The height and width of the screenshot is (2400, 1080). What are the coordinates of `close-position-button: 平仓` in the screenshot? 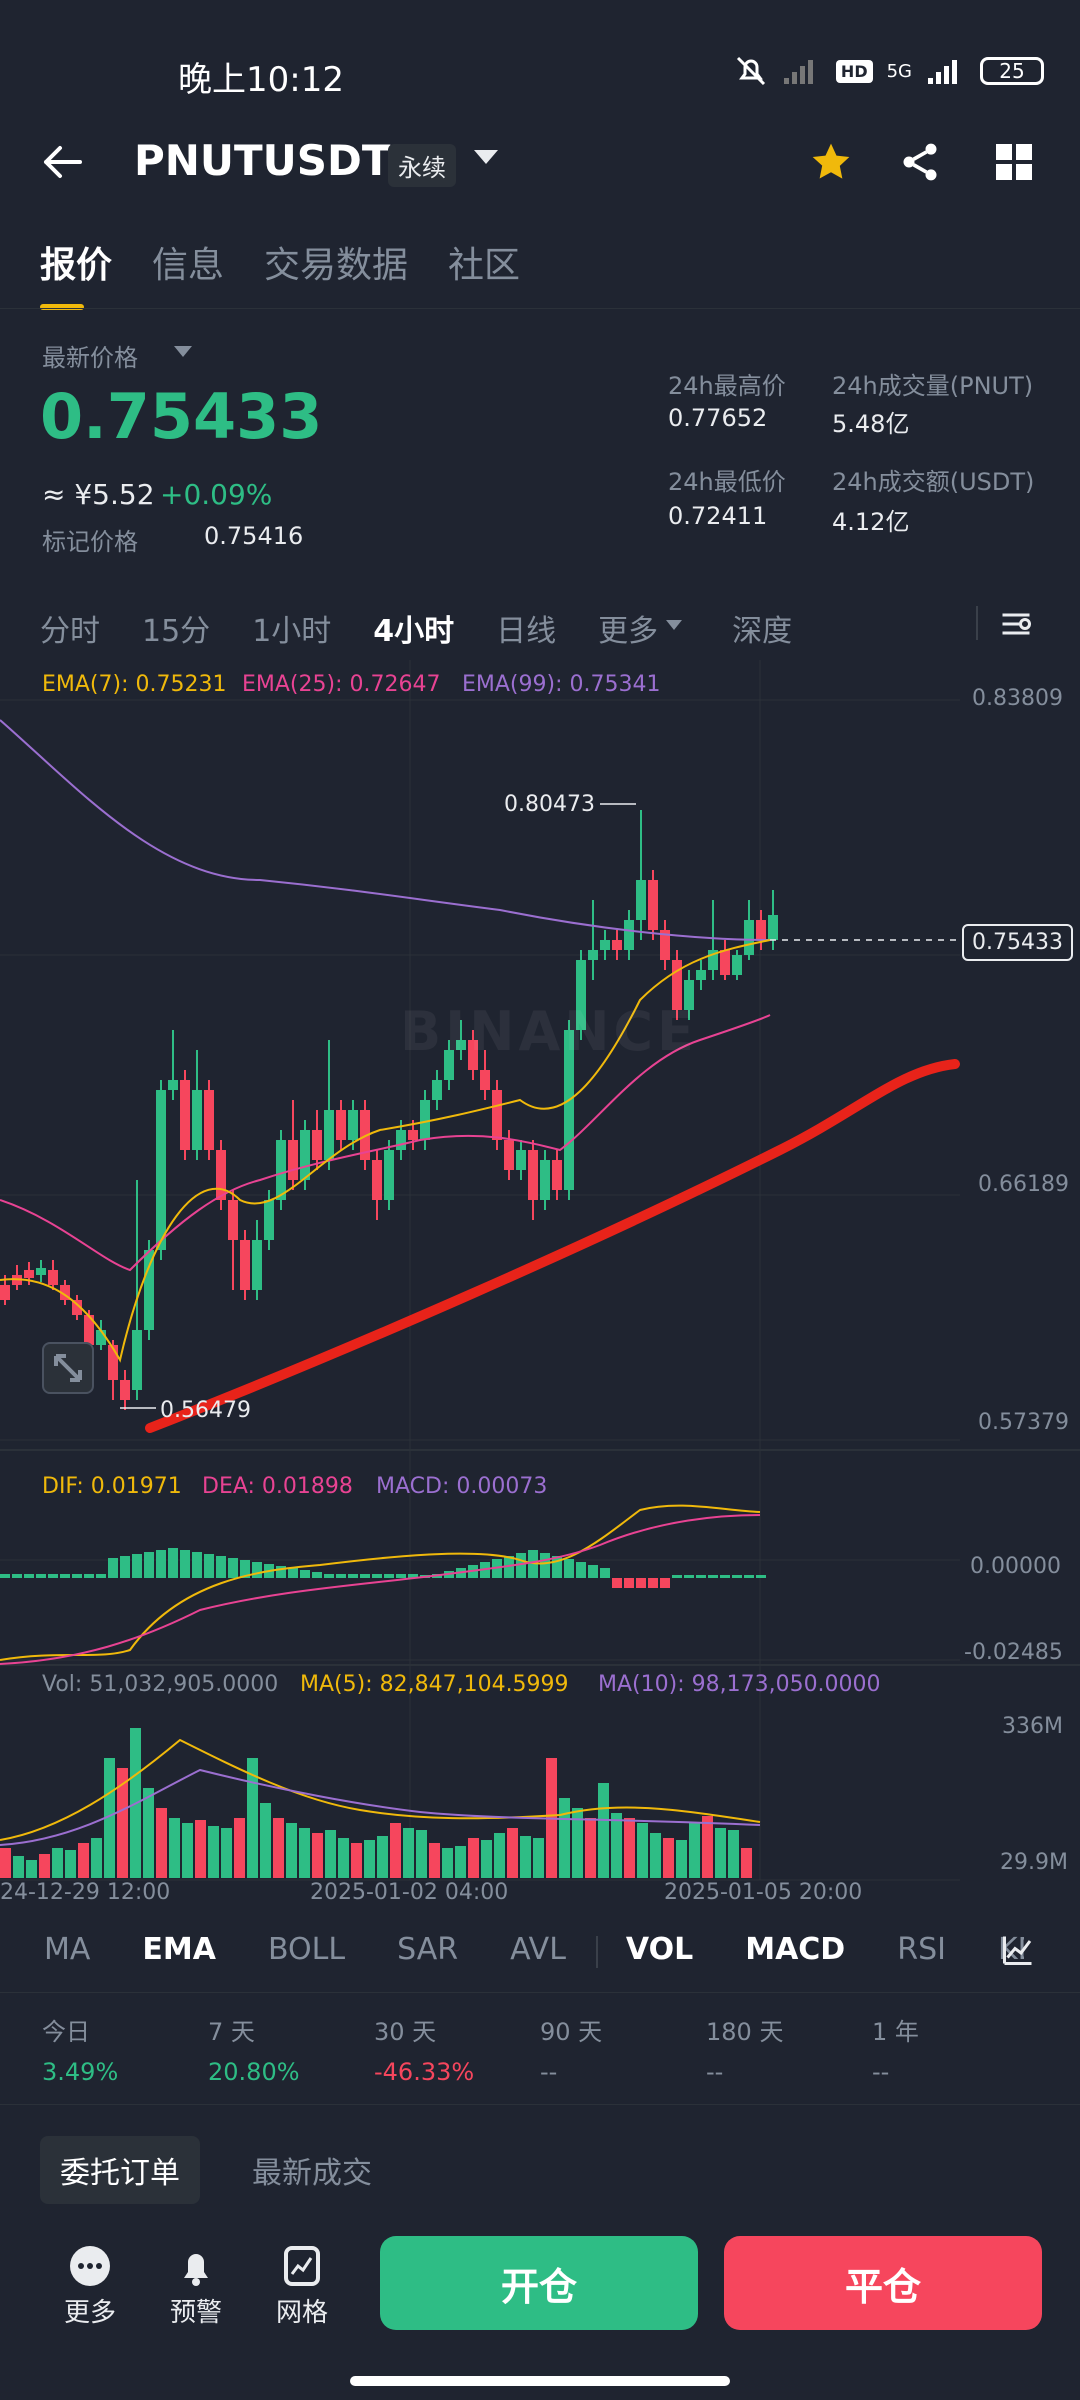 It's located at (883, 2283).